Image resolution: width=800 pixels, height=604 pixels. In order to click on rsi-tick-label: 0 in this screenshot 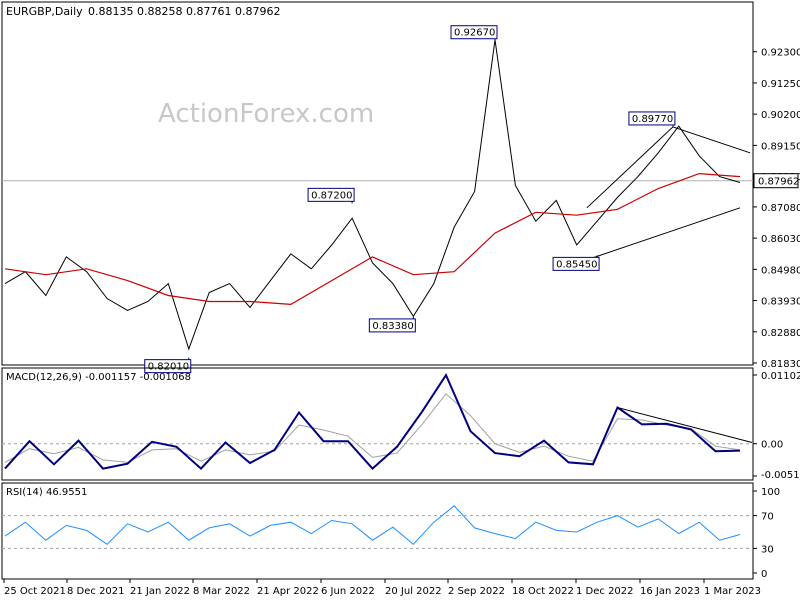, I will do `click(764, 574)`.